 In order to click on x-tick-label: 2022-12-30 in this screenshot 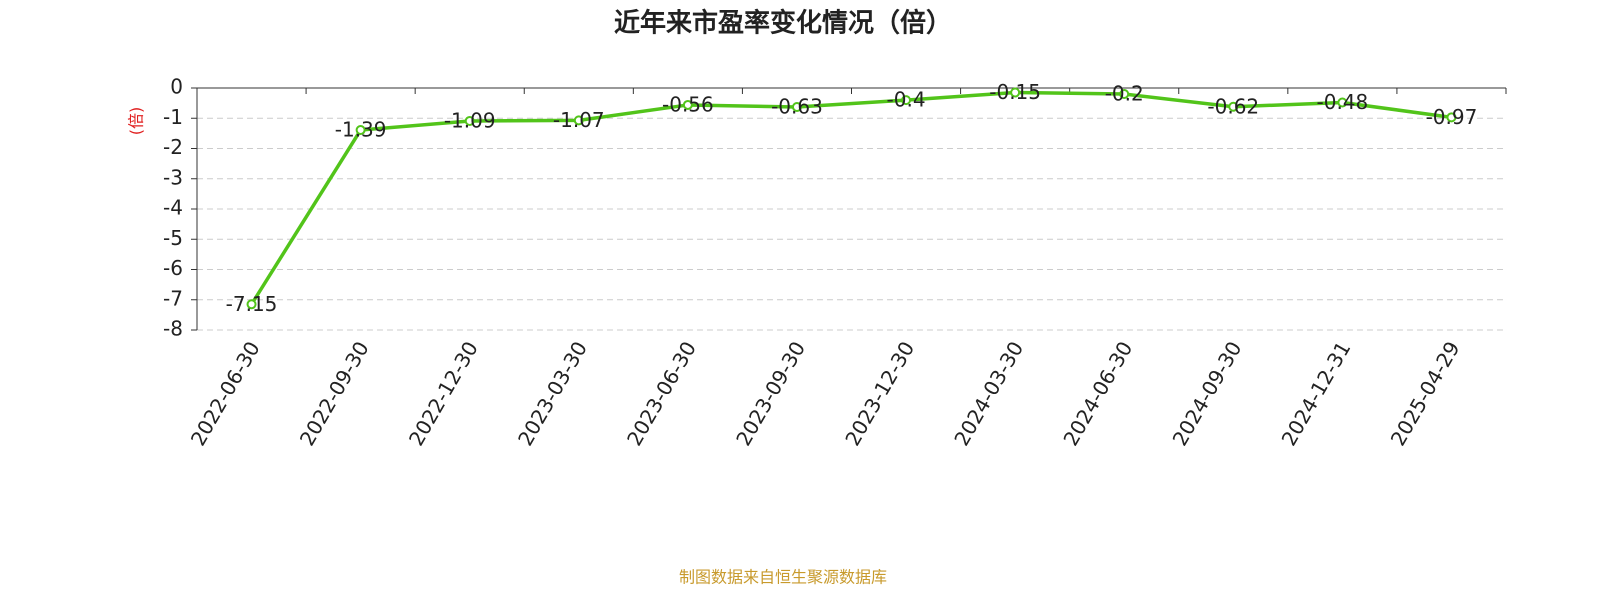, I will do `click(443, 393)`.